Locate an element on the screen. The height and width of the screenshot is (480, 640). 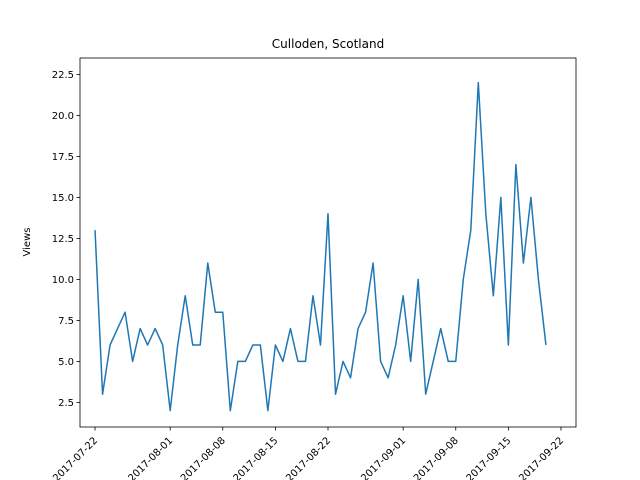
y-tick-label: 5.0 is located at coordinates (66, 362).